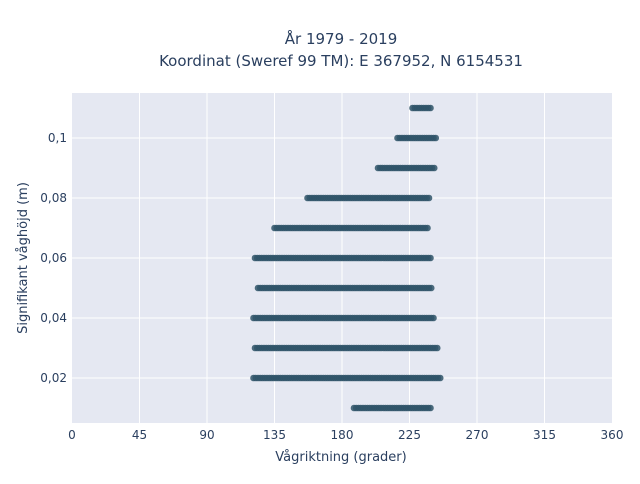  What do you see at coordinates (53, 378) in the screenshot?
I see `y-tick-label: 0,02` at bounding box center [53, 378].